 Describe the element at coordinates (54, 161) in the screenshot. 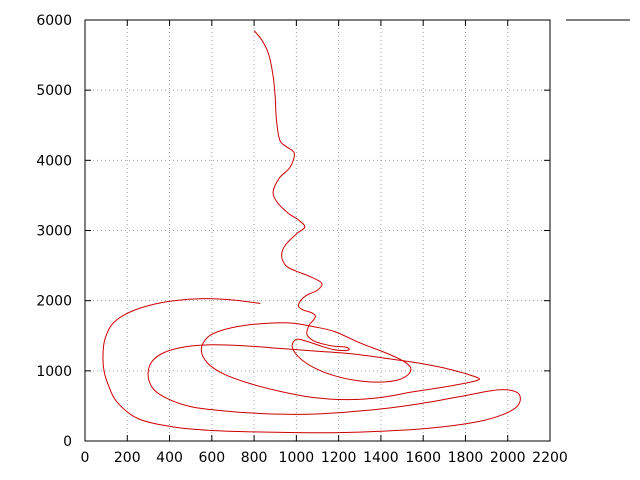

I see `y-tick-label: 4000` at that location.